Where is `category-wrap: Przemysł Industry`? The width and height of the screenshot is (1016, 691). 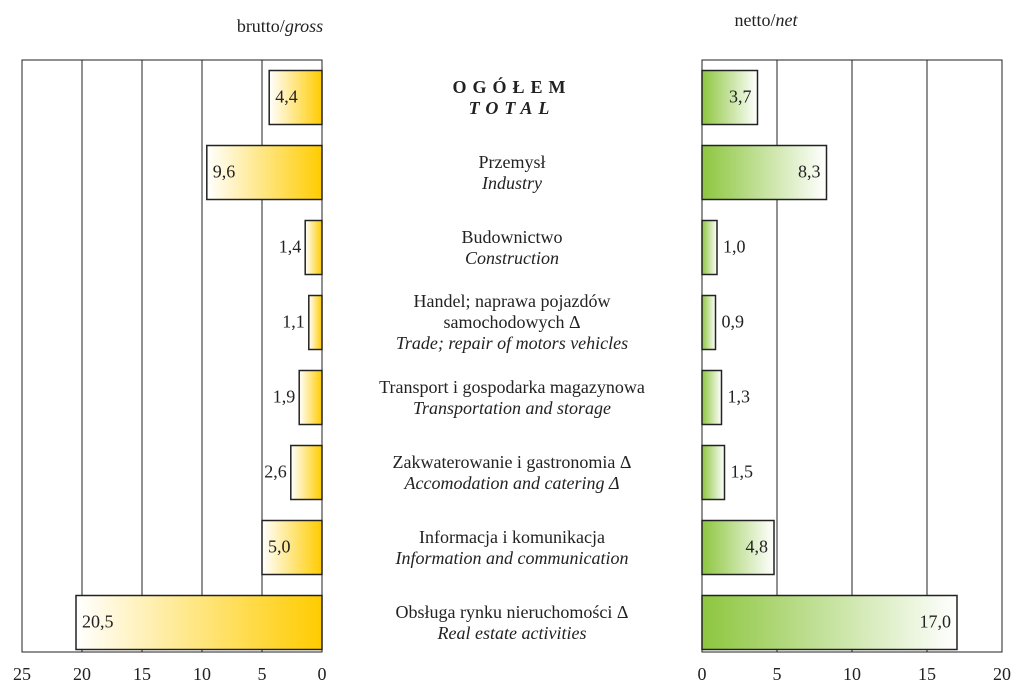
category-wrap: Przemysł Industry is located at coordinates (512, 172).